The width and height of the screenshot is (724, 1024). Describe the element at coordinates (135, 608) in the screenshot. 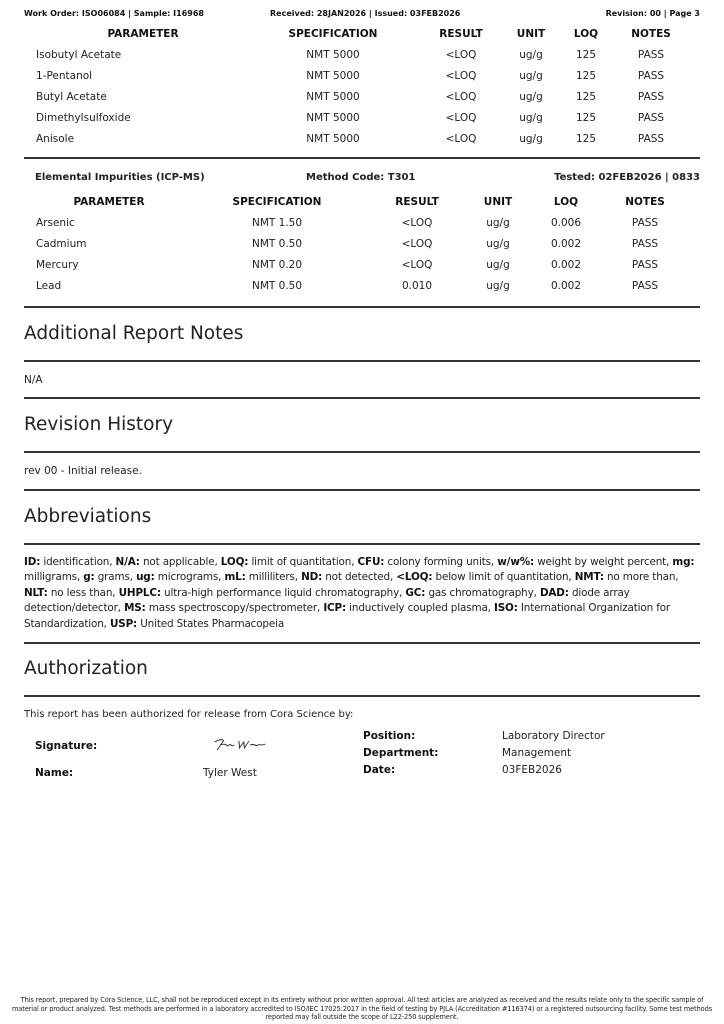

I see `abbreviation-term: MS:` at that location.